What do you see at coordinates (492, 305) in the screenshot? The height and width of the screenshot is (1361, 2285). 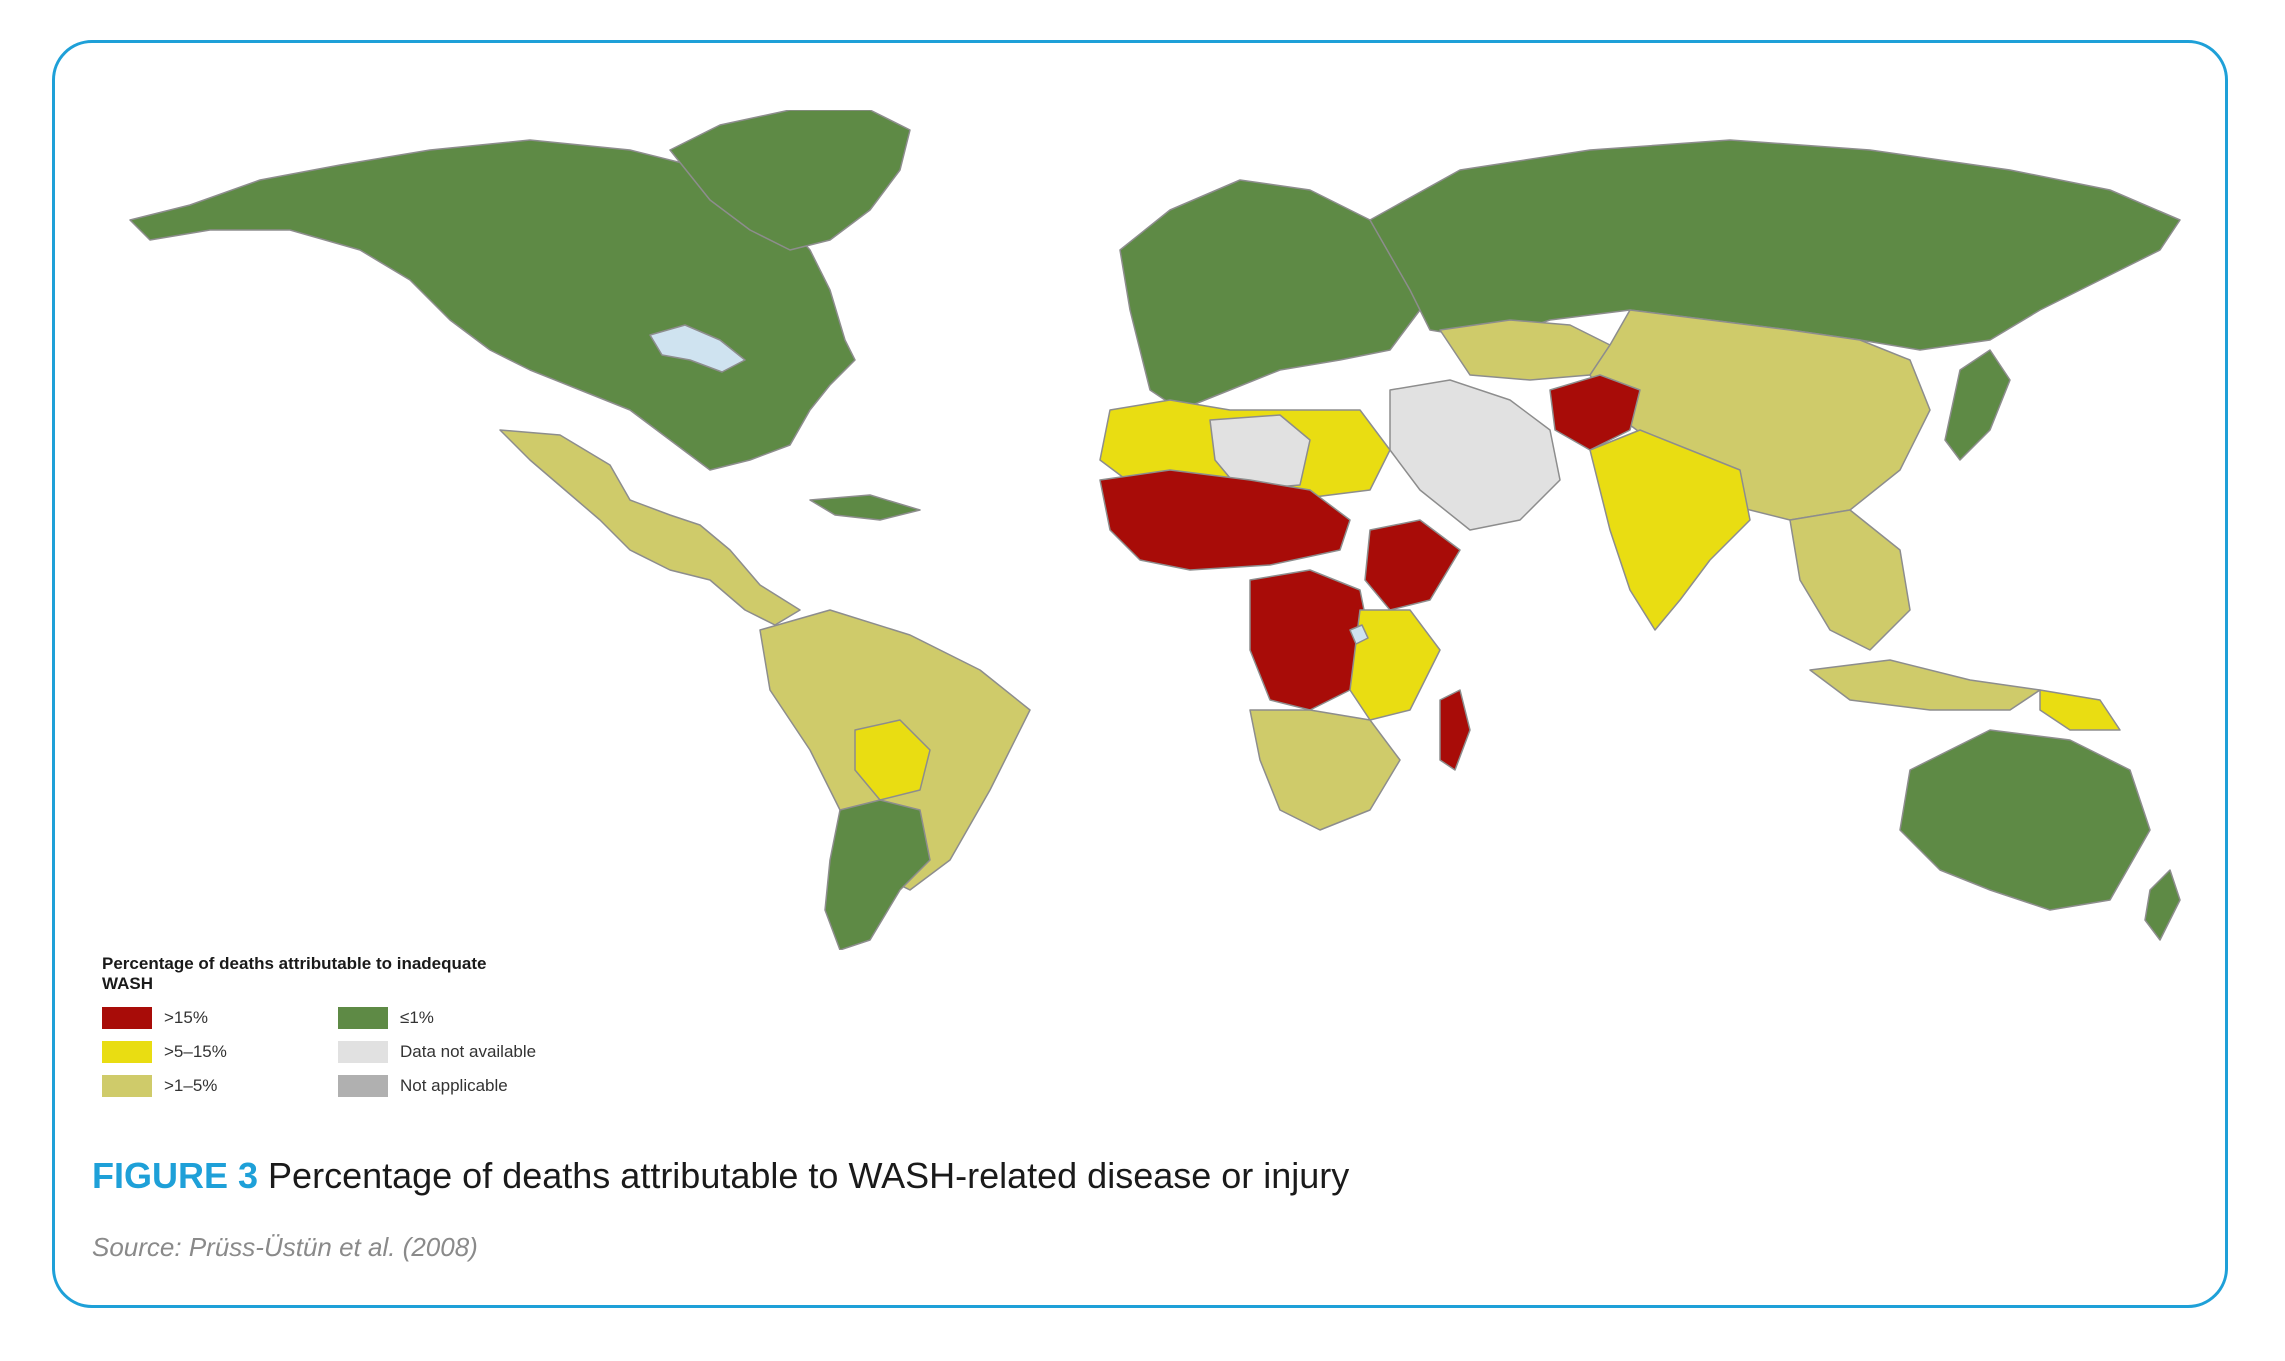 I see `region-north-america` at bounding box center [492, 305].